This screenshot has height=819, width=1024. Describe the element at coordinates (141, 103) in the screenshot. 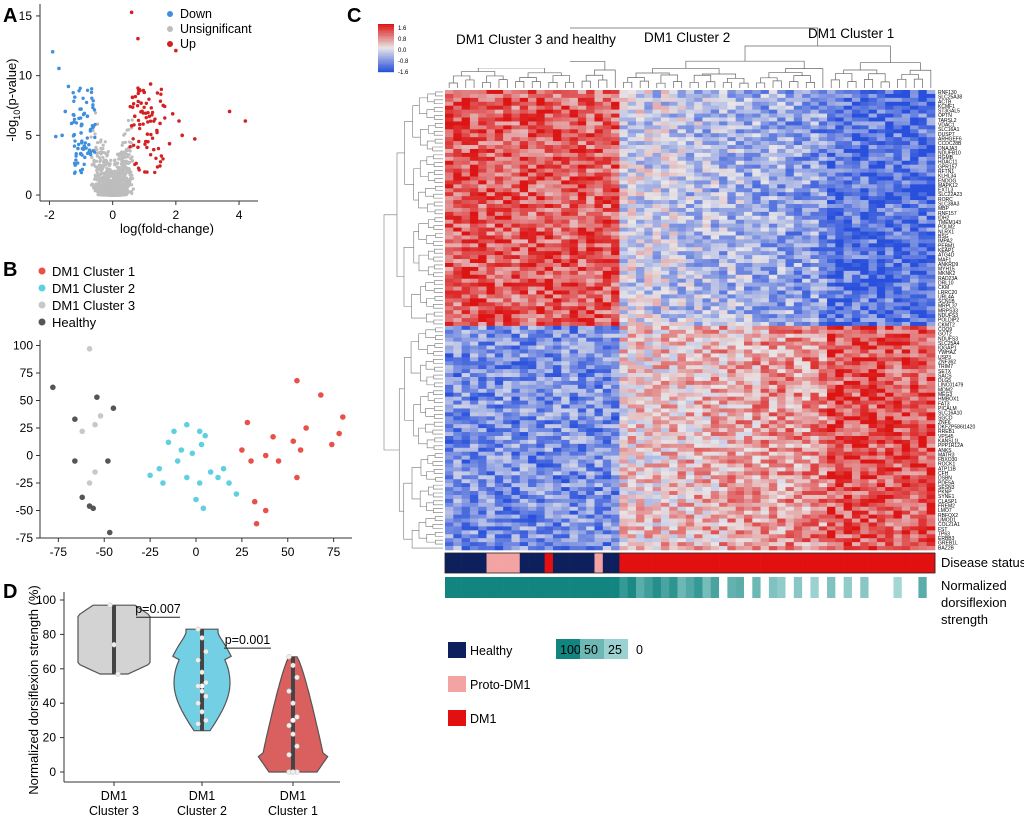

I see `up-point` at that location.